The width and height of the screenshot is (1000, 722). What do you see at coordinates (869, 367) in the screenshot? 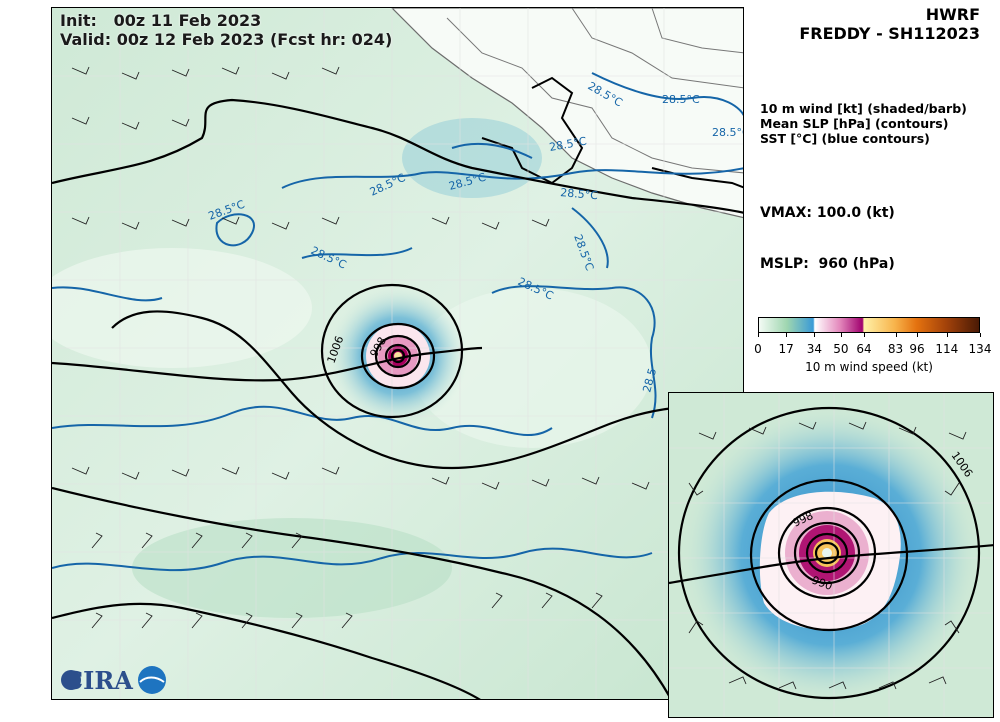
I see `colorbar-label: 10 m wind speed (kt)` at bounding box center [869, 367].